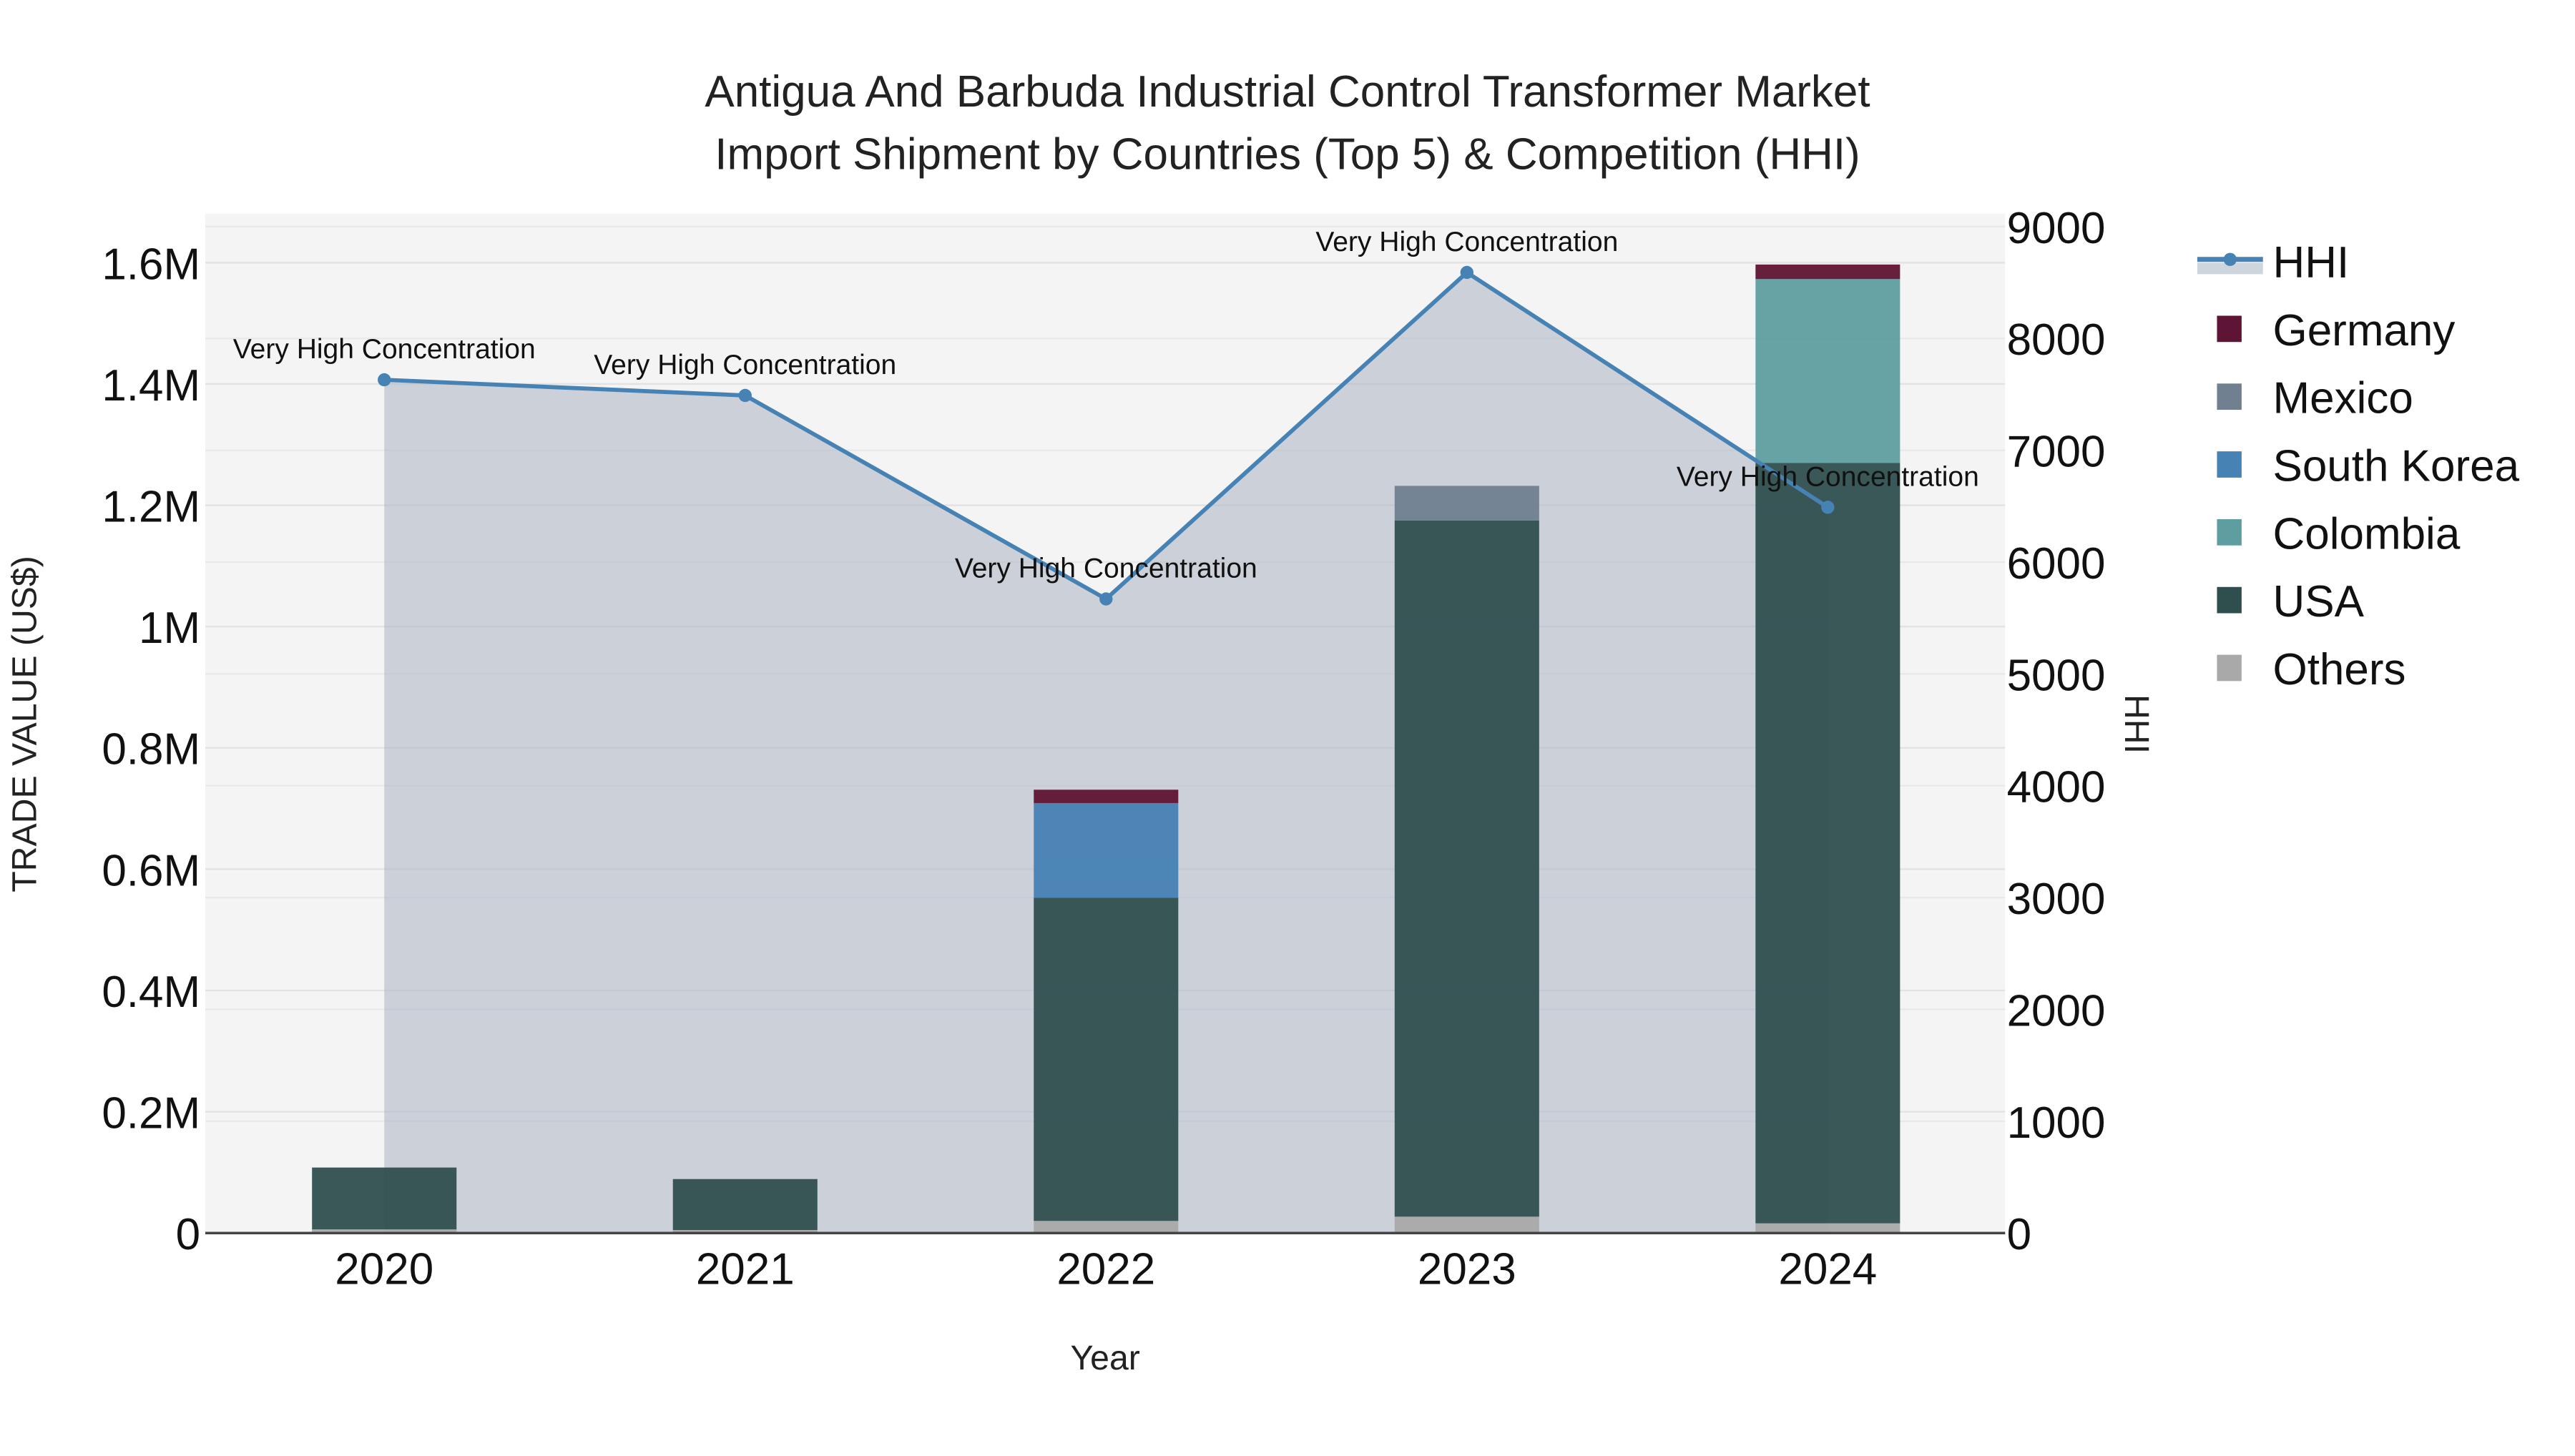 This screenshot has width=2575, height=1456. I want to click on legend-item-germany: Germany, so click(2336, 330).